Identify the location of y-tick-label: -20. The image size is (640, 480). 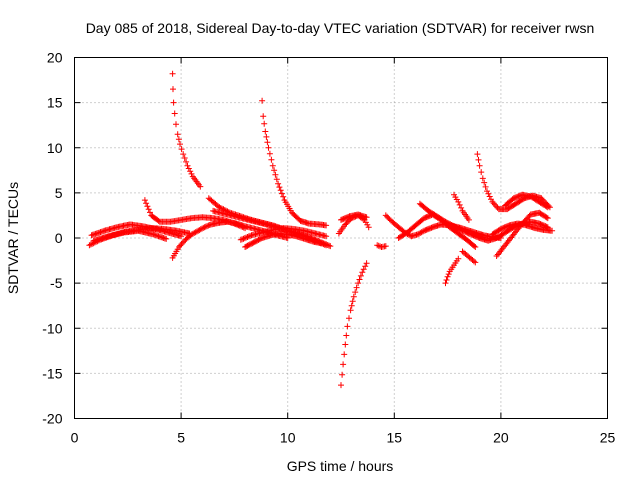
(52, 419).